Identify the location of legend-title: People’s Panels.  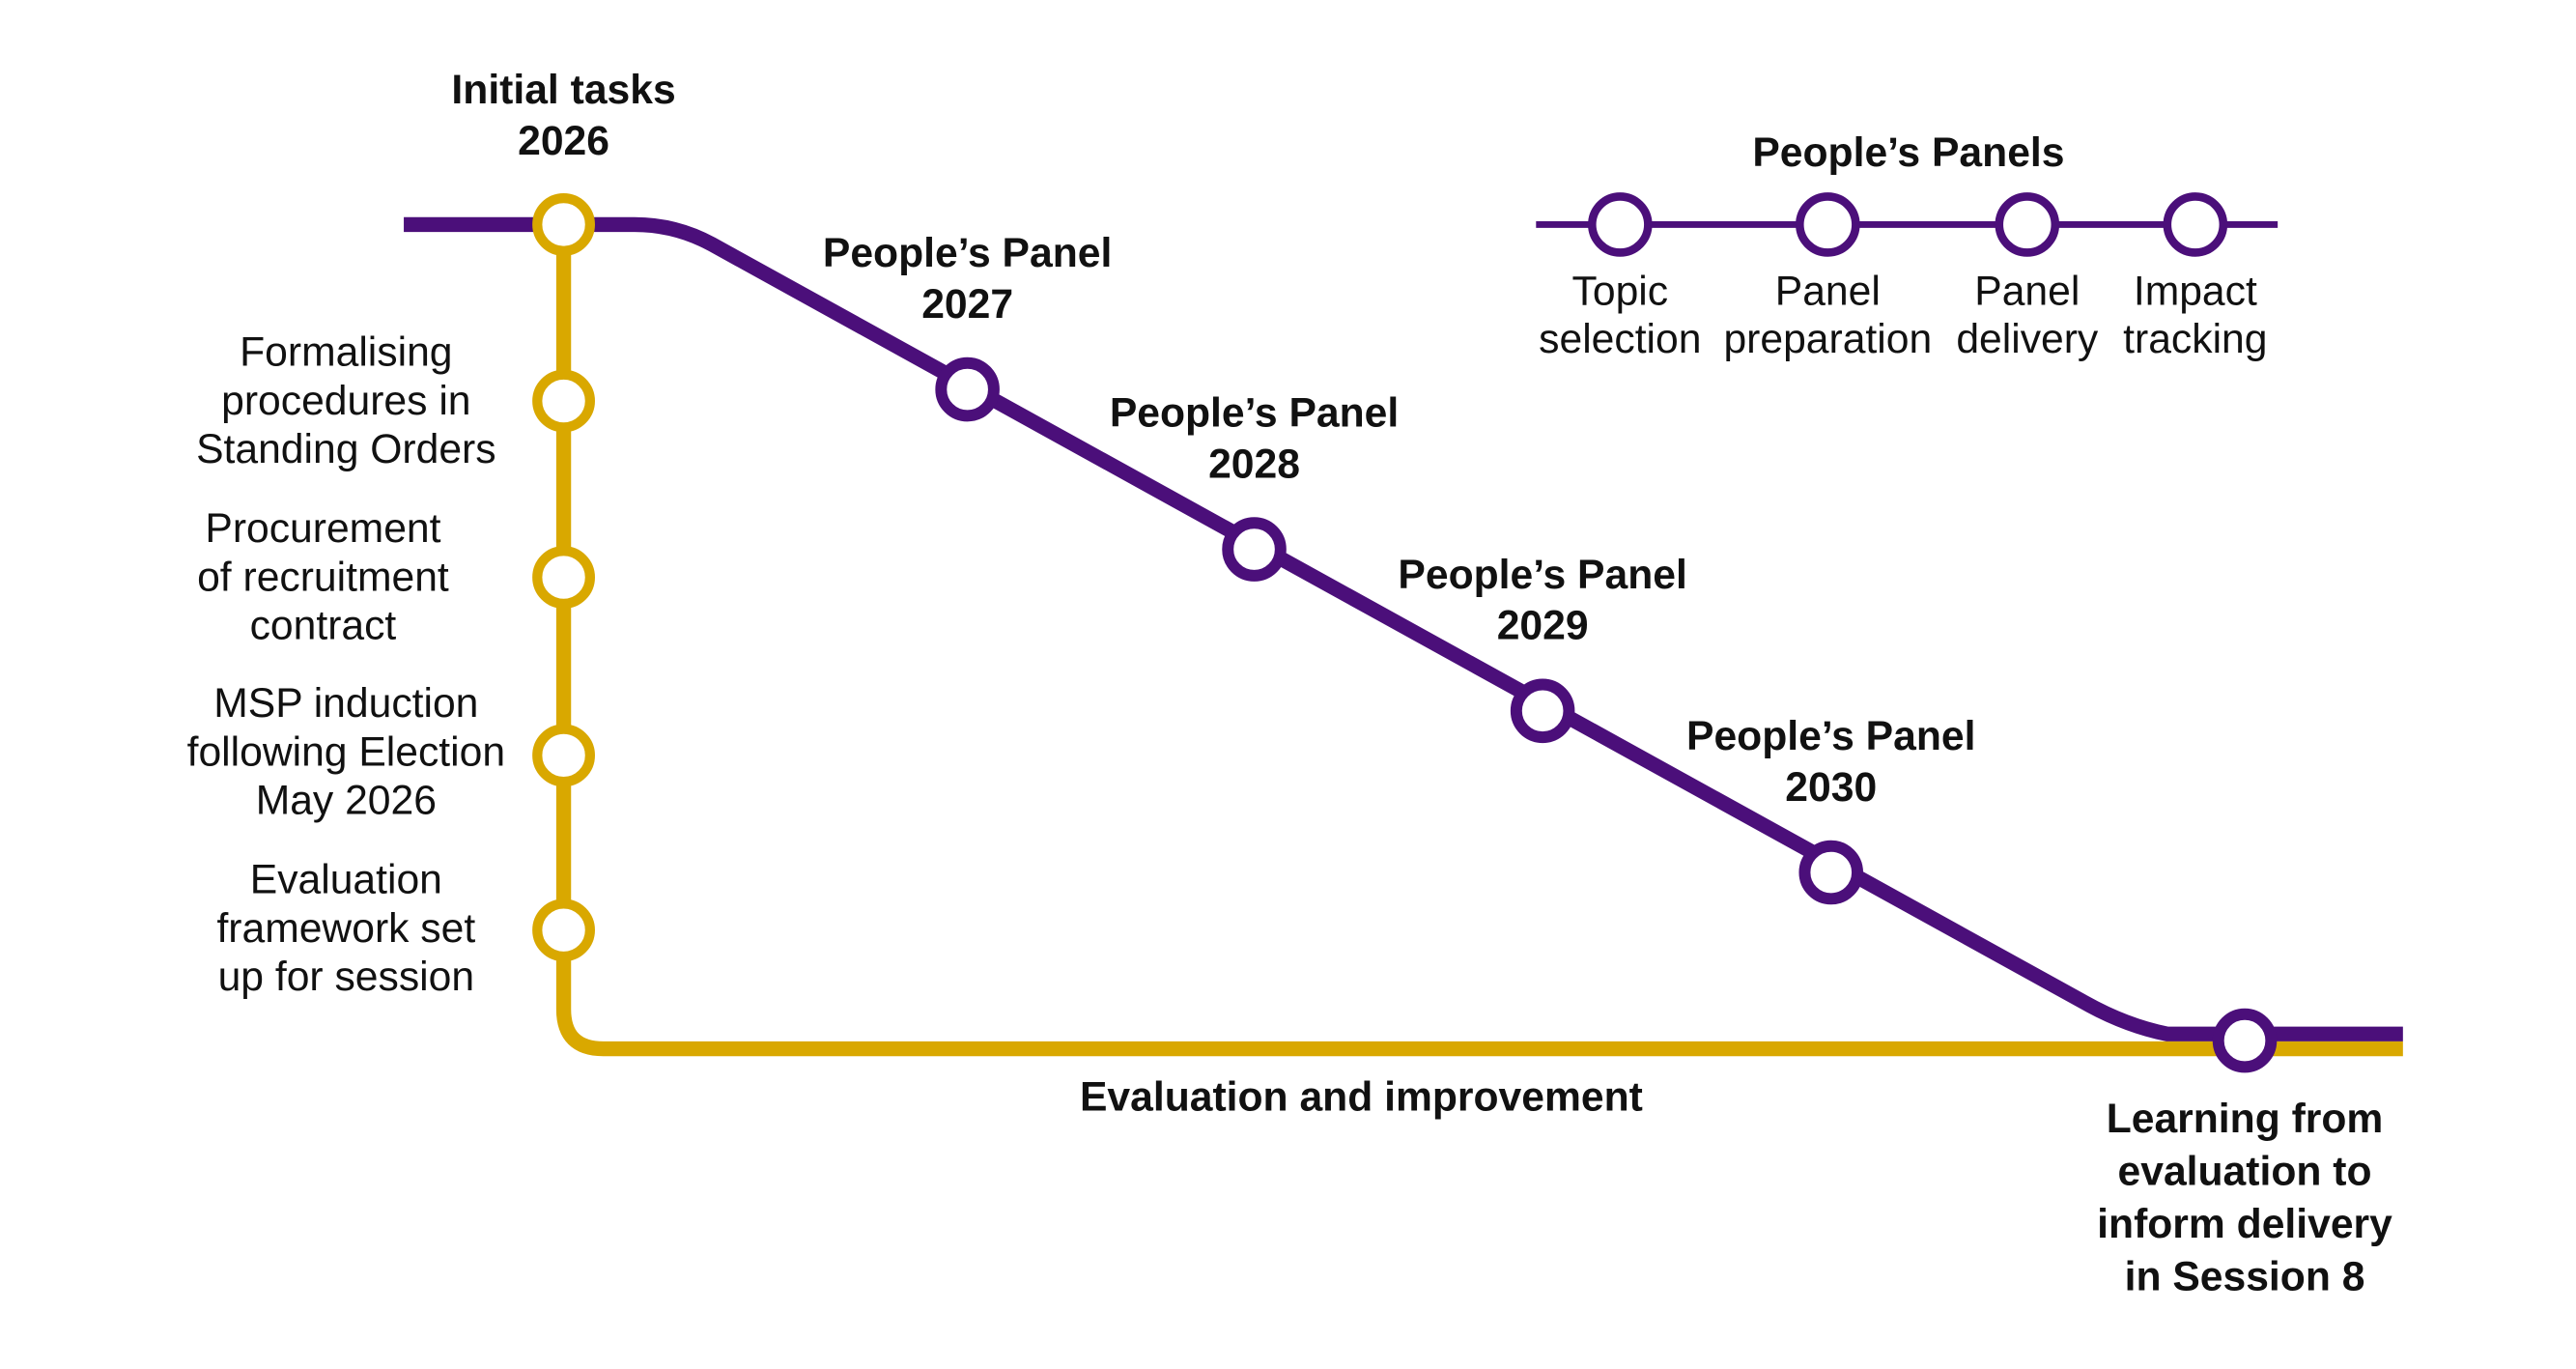
(1908, 152).